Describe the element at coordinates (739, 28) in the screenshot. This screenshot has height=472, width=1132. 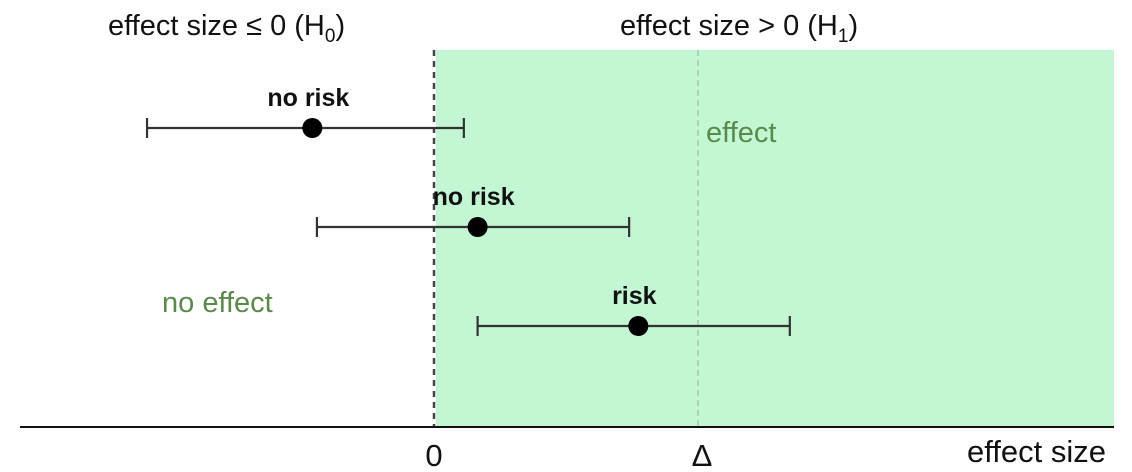
I see `h1-header: effect size > 0 (H1)` at that location.